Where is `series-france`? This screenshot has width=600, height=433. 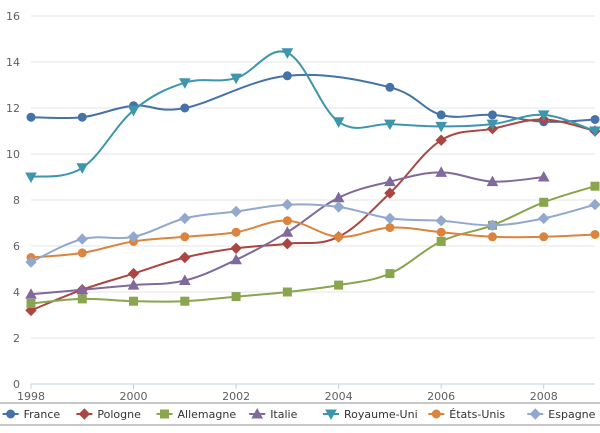 series-france is located at coordinates (313, 99).